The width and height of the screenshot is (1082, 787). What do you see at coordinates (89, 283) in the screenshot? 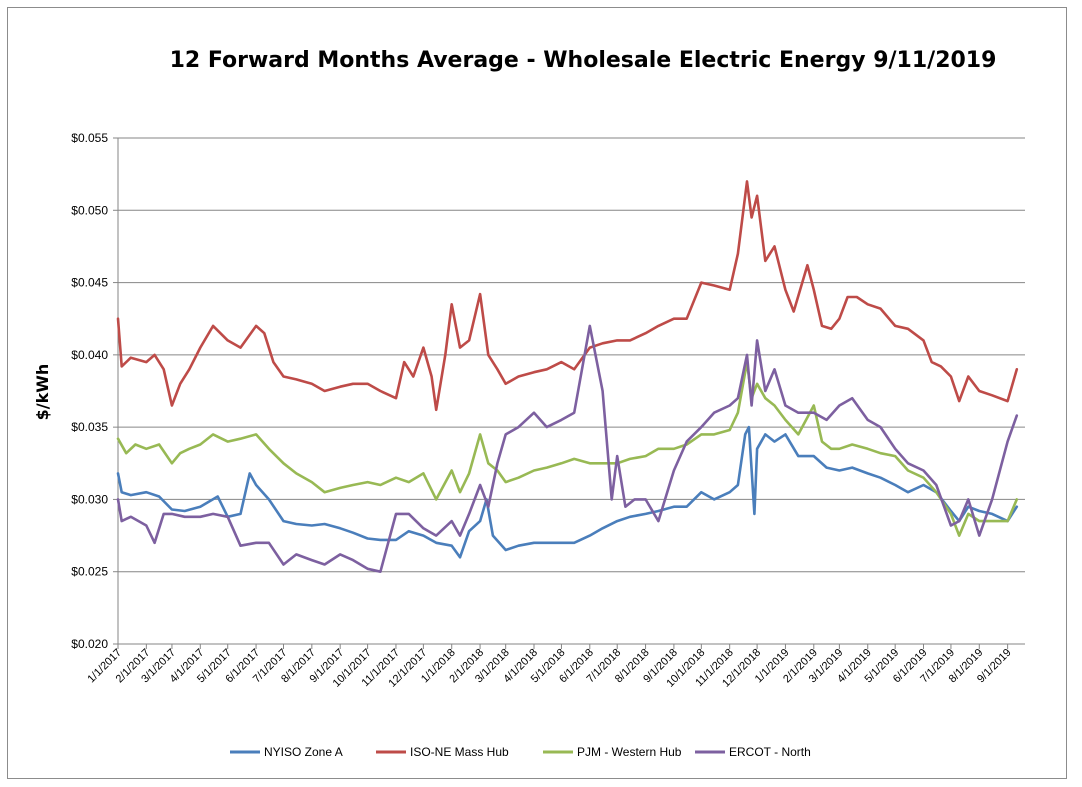
I see `y-tick-label: $0.045` at bounding box center [89, 283].